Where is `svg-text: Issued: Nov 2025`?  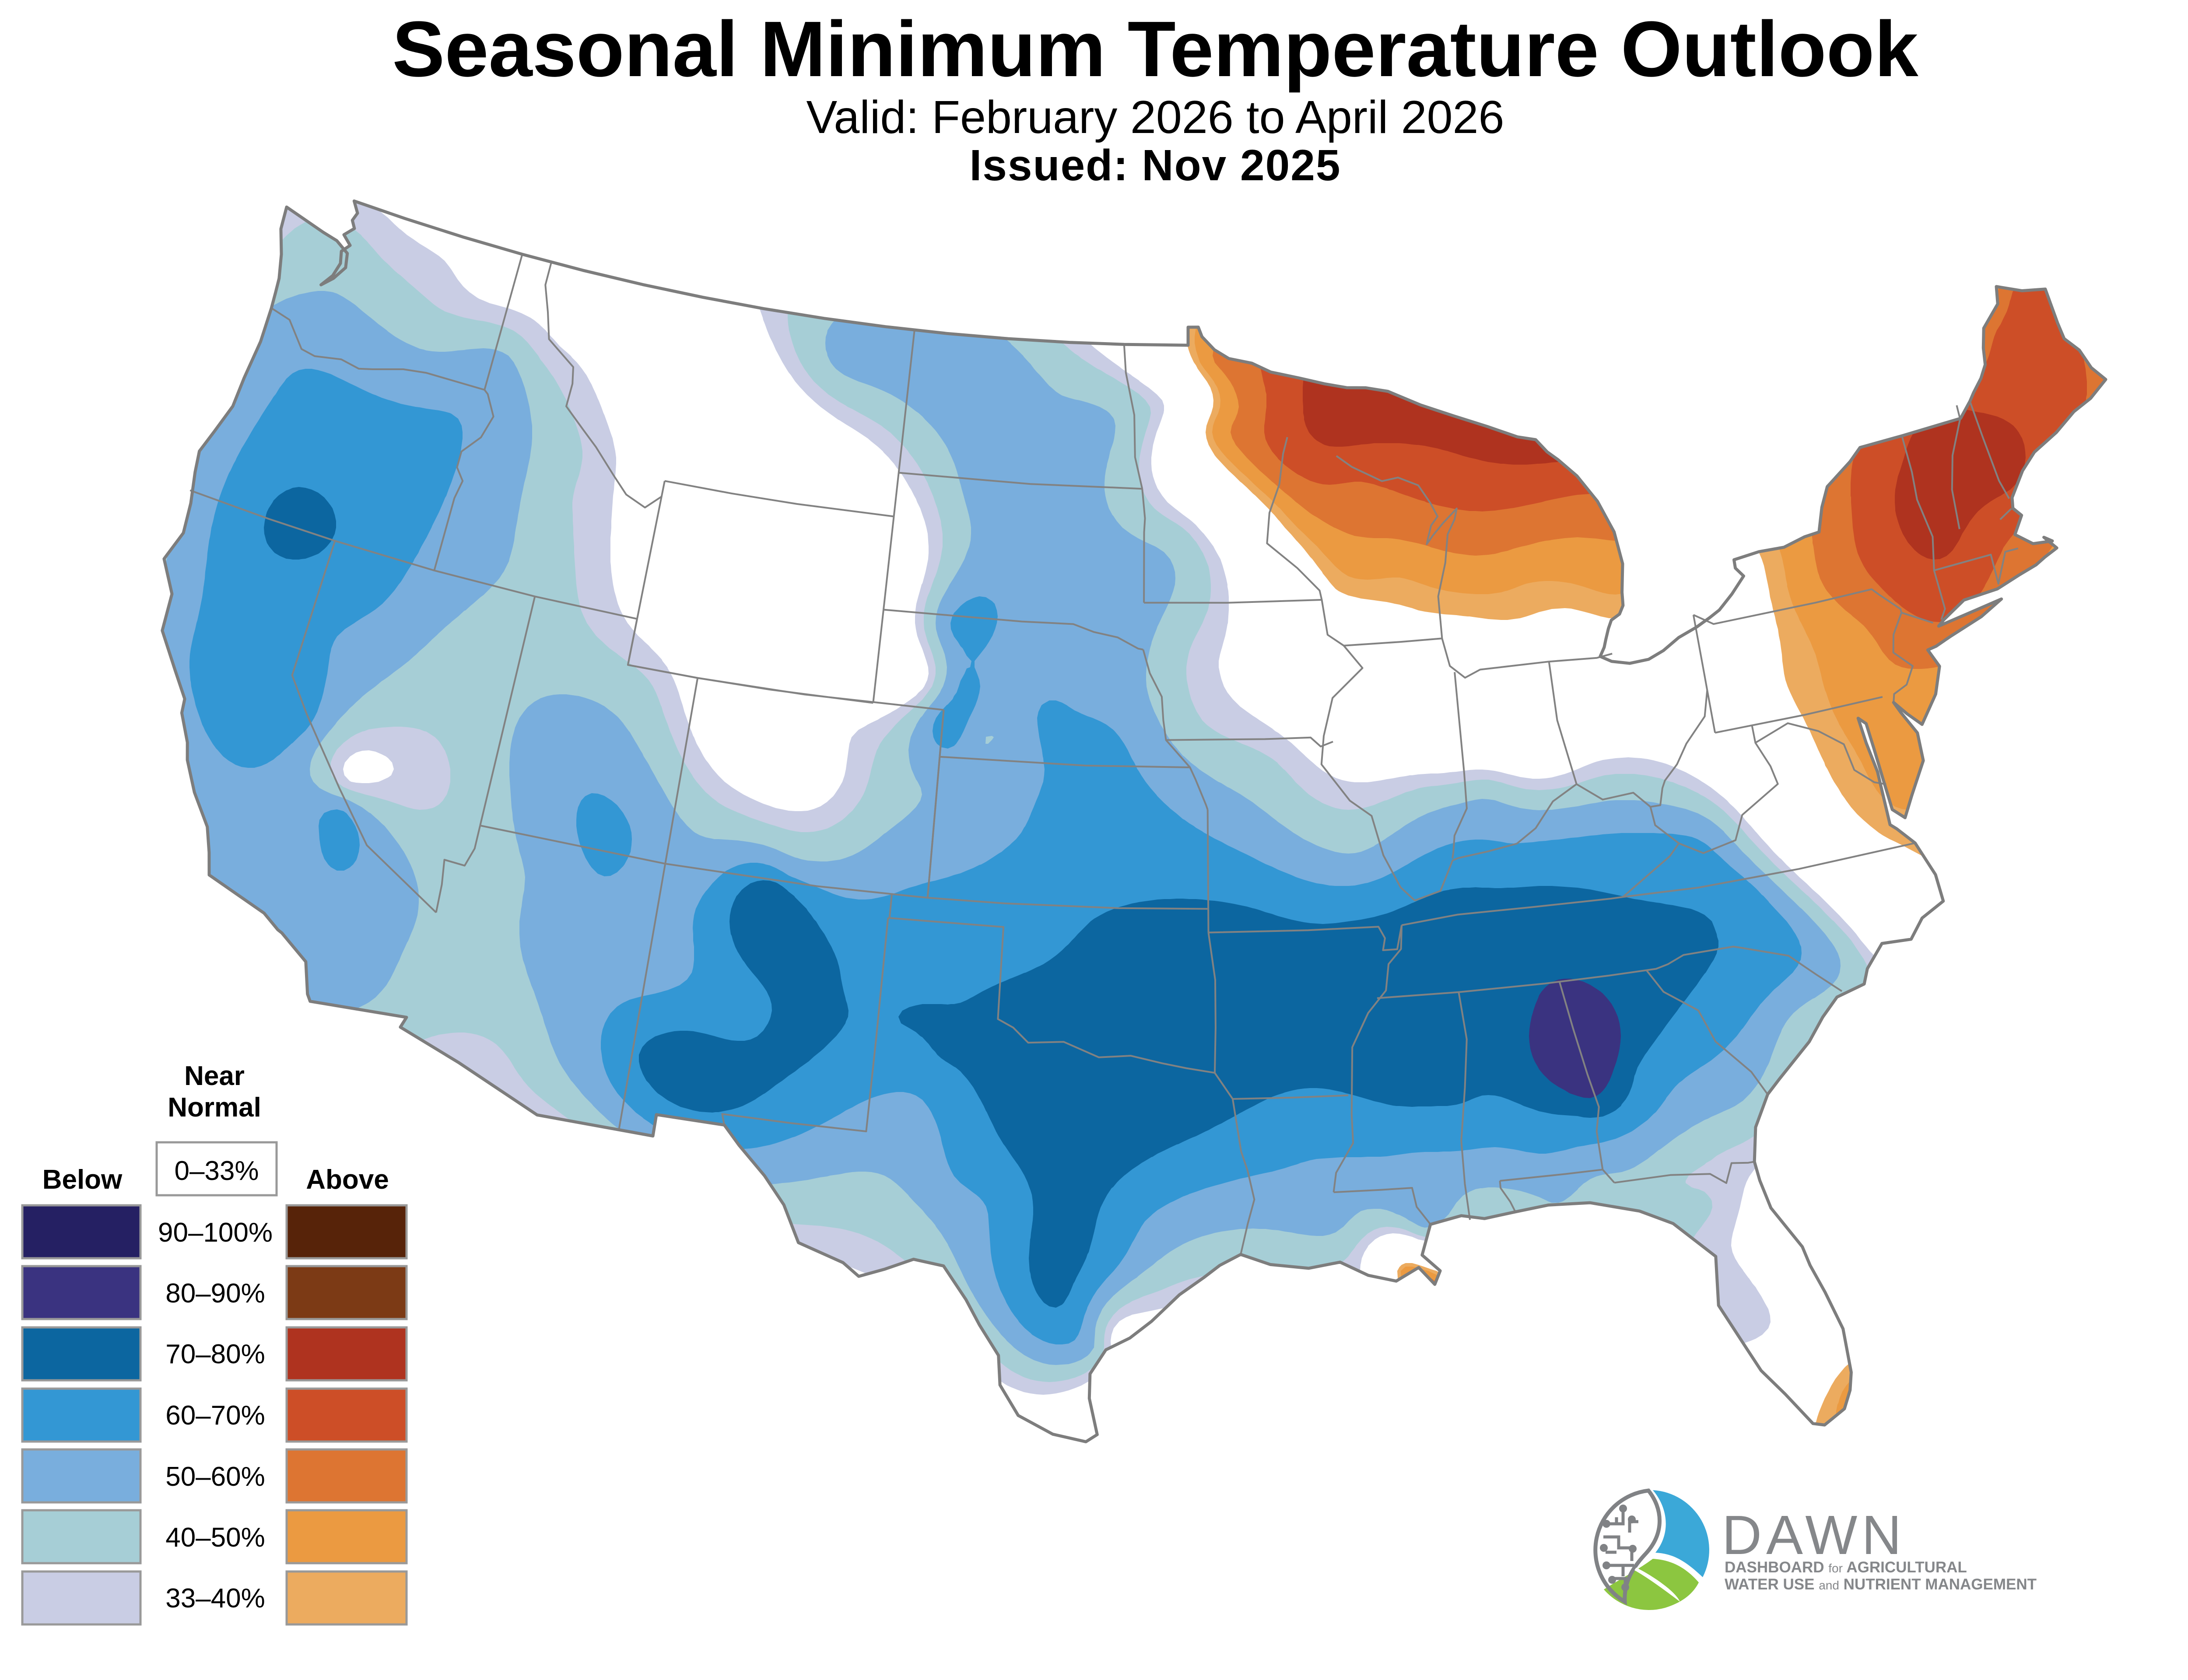 svg-text: Issued: Nov 2025 is located at coordinates (1155, 165).